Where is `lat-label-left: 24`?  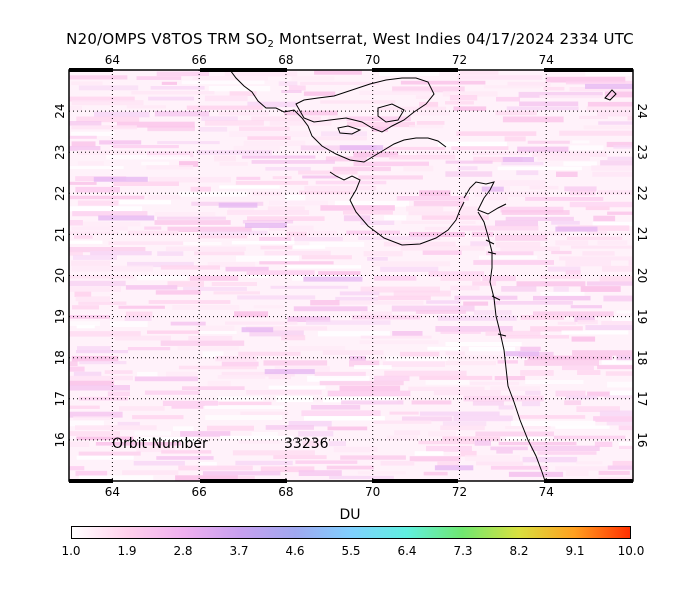 lat-label-left: 24 is located at coordinates (60, 110).